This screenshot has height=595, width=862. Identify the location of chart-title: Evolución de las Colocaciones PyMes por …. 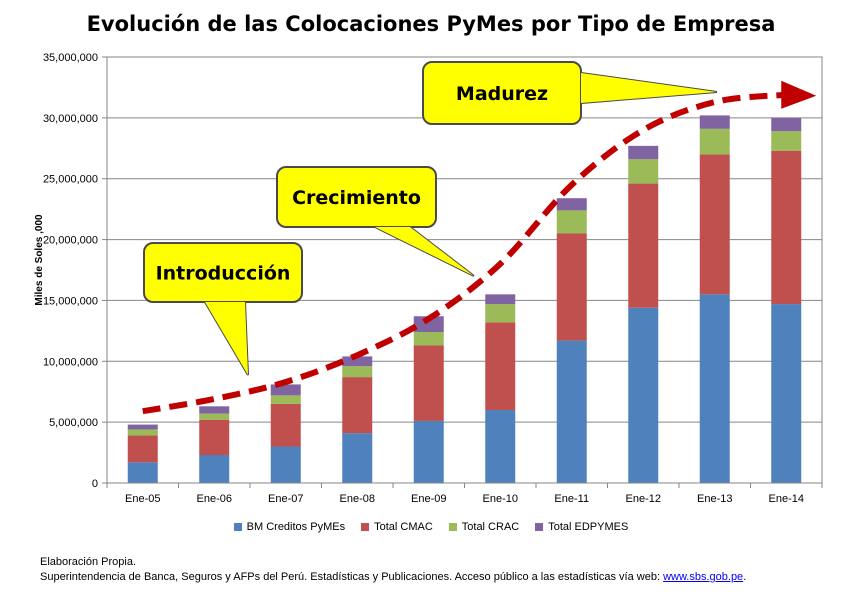
(431, 24).